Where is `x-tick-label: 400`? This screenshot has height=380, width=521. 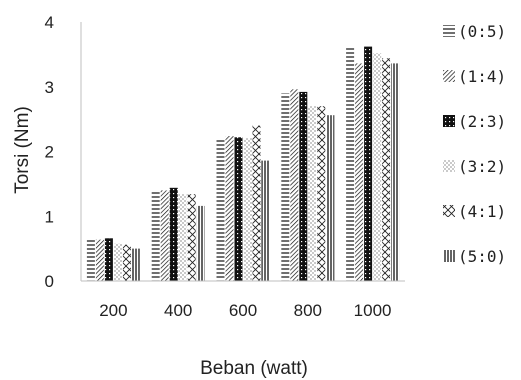
x-tick-label: 400 is located at coordinates (178, 310).